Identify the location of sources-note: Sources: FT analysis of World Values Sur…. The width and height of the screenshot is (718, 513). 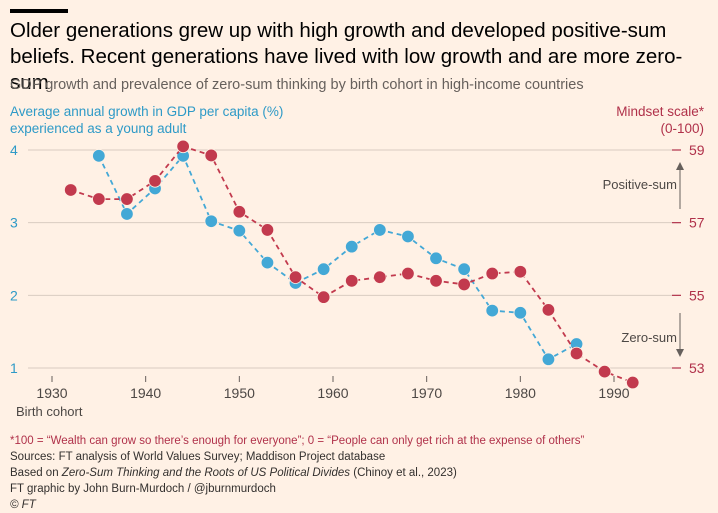
(198, 457).